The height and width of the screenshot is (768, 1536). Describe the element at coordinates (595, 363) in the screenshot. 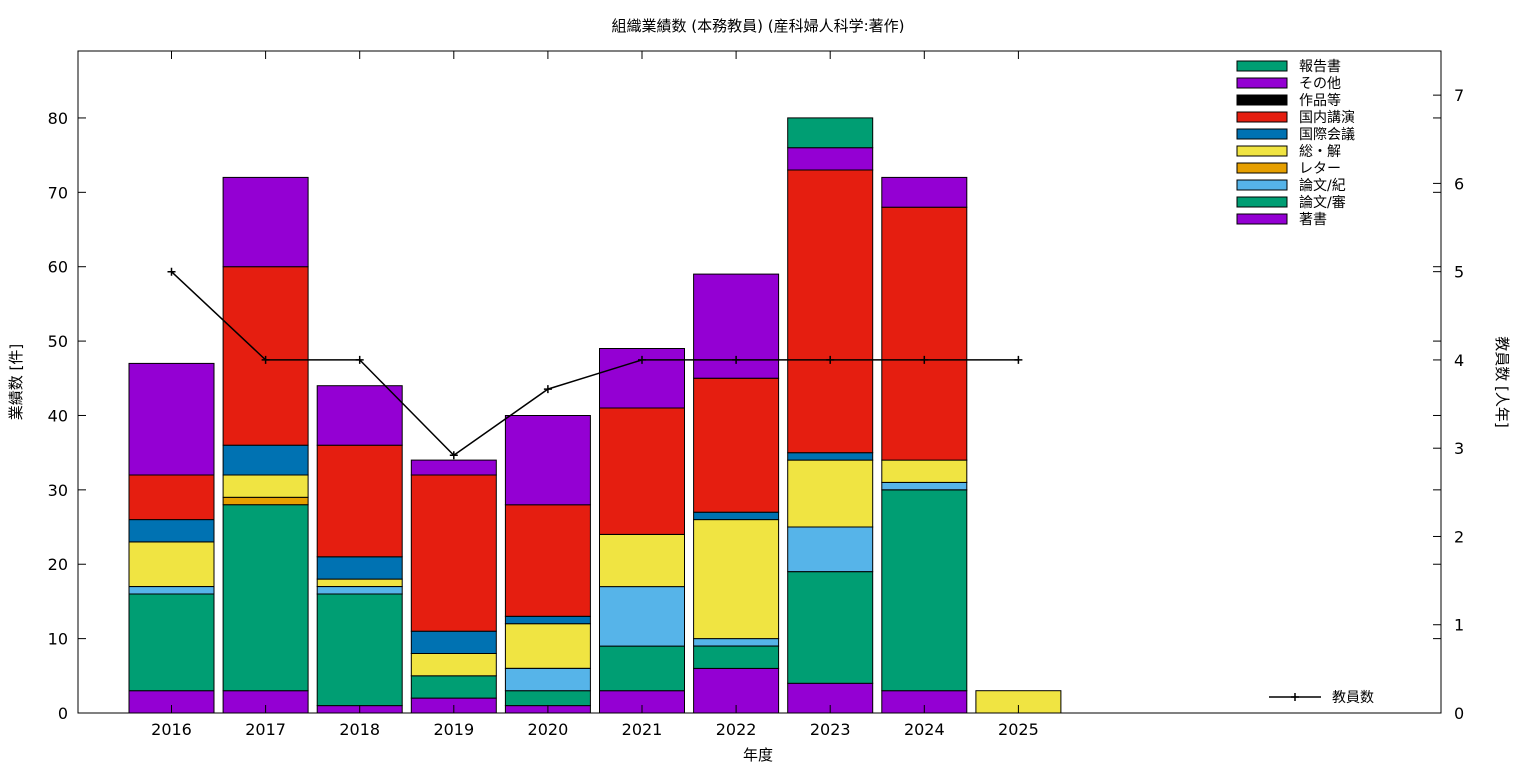

I see `line-layer` at that location.